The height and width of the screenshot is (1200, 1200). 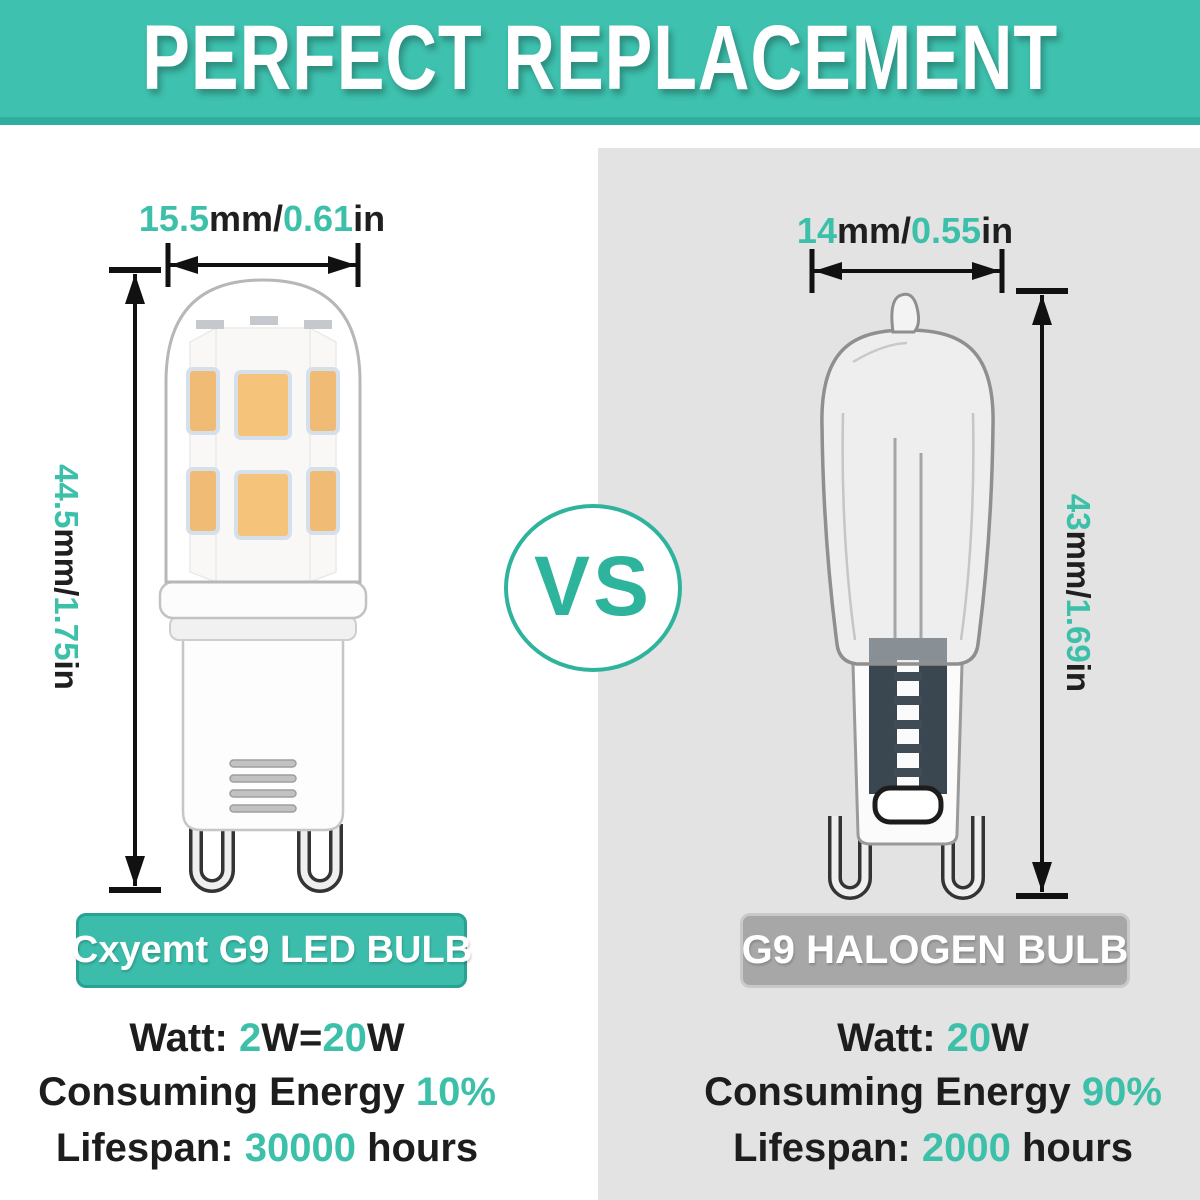 I want to click on led-spec-energy: Consuming Energy 10%, so click(x=267, y=1092).